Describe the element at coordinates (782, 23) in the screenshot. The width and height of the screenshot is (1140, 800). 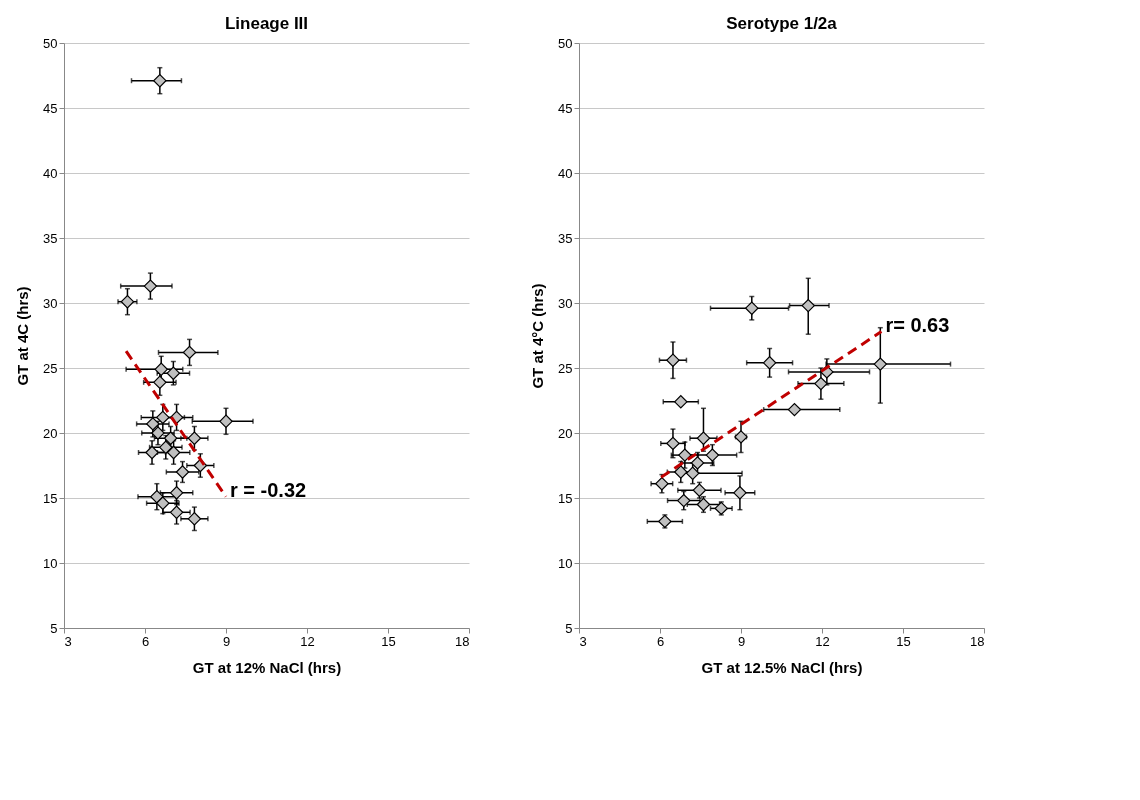
I see `chart-title: Serotype 1/2a` at that location.